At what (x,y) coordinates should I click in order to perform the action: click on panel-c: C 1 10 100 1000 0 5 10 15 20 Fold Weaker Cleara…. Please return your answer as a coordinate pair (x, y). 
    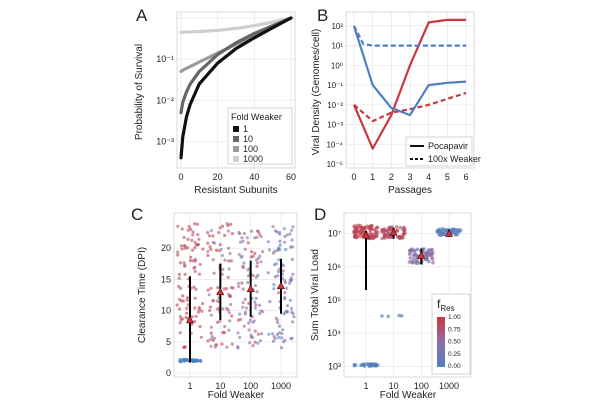
    Looking at the image, I should click on (214, 302).